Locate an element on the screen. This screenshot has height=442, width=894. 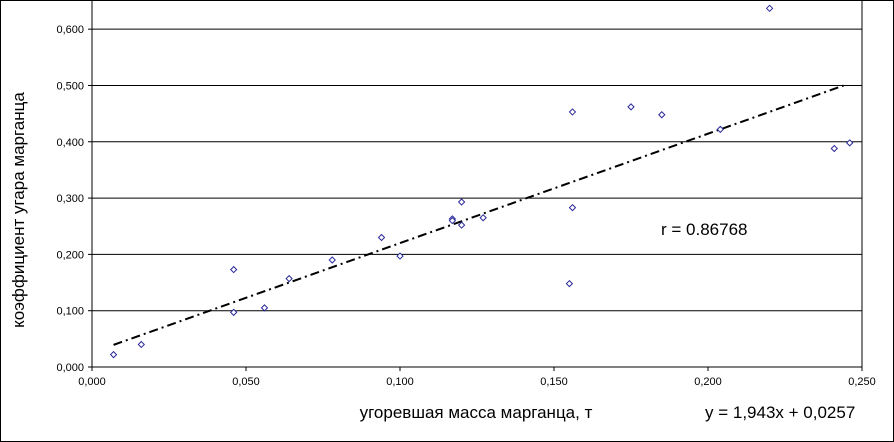
y-axis-title: коэффициент угара марганца is located at coordinates (18, 210).